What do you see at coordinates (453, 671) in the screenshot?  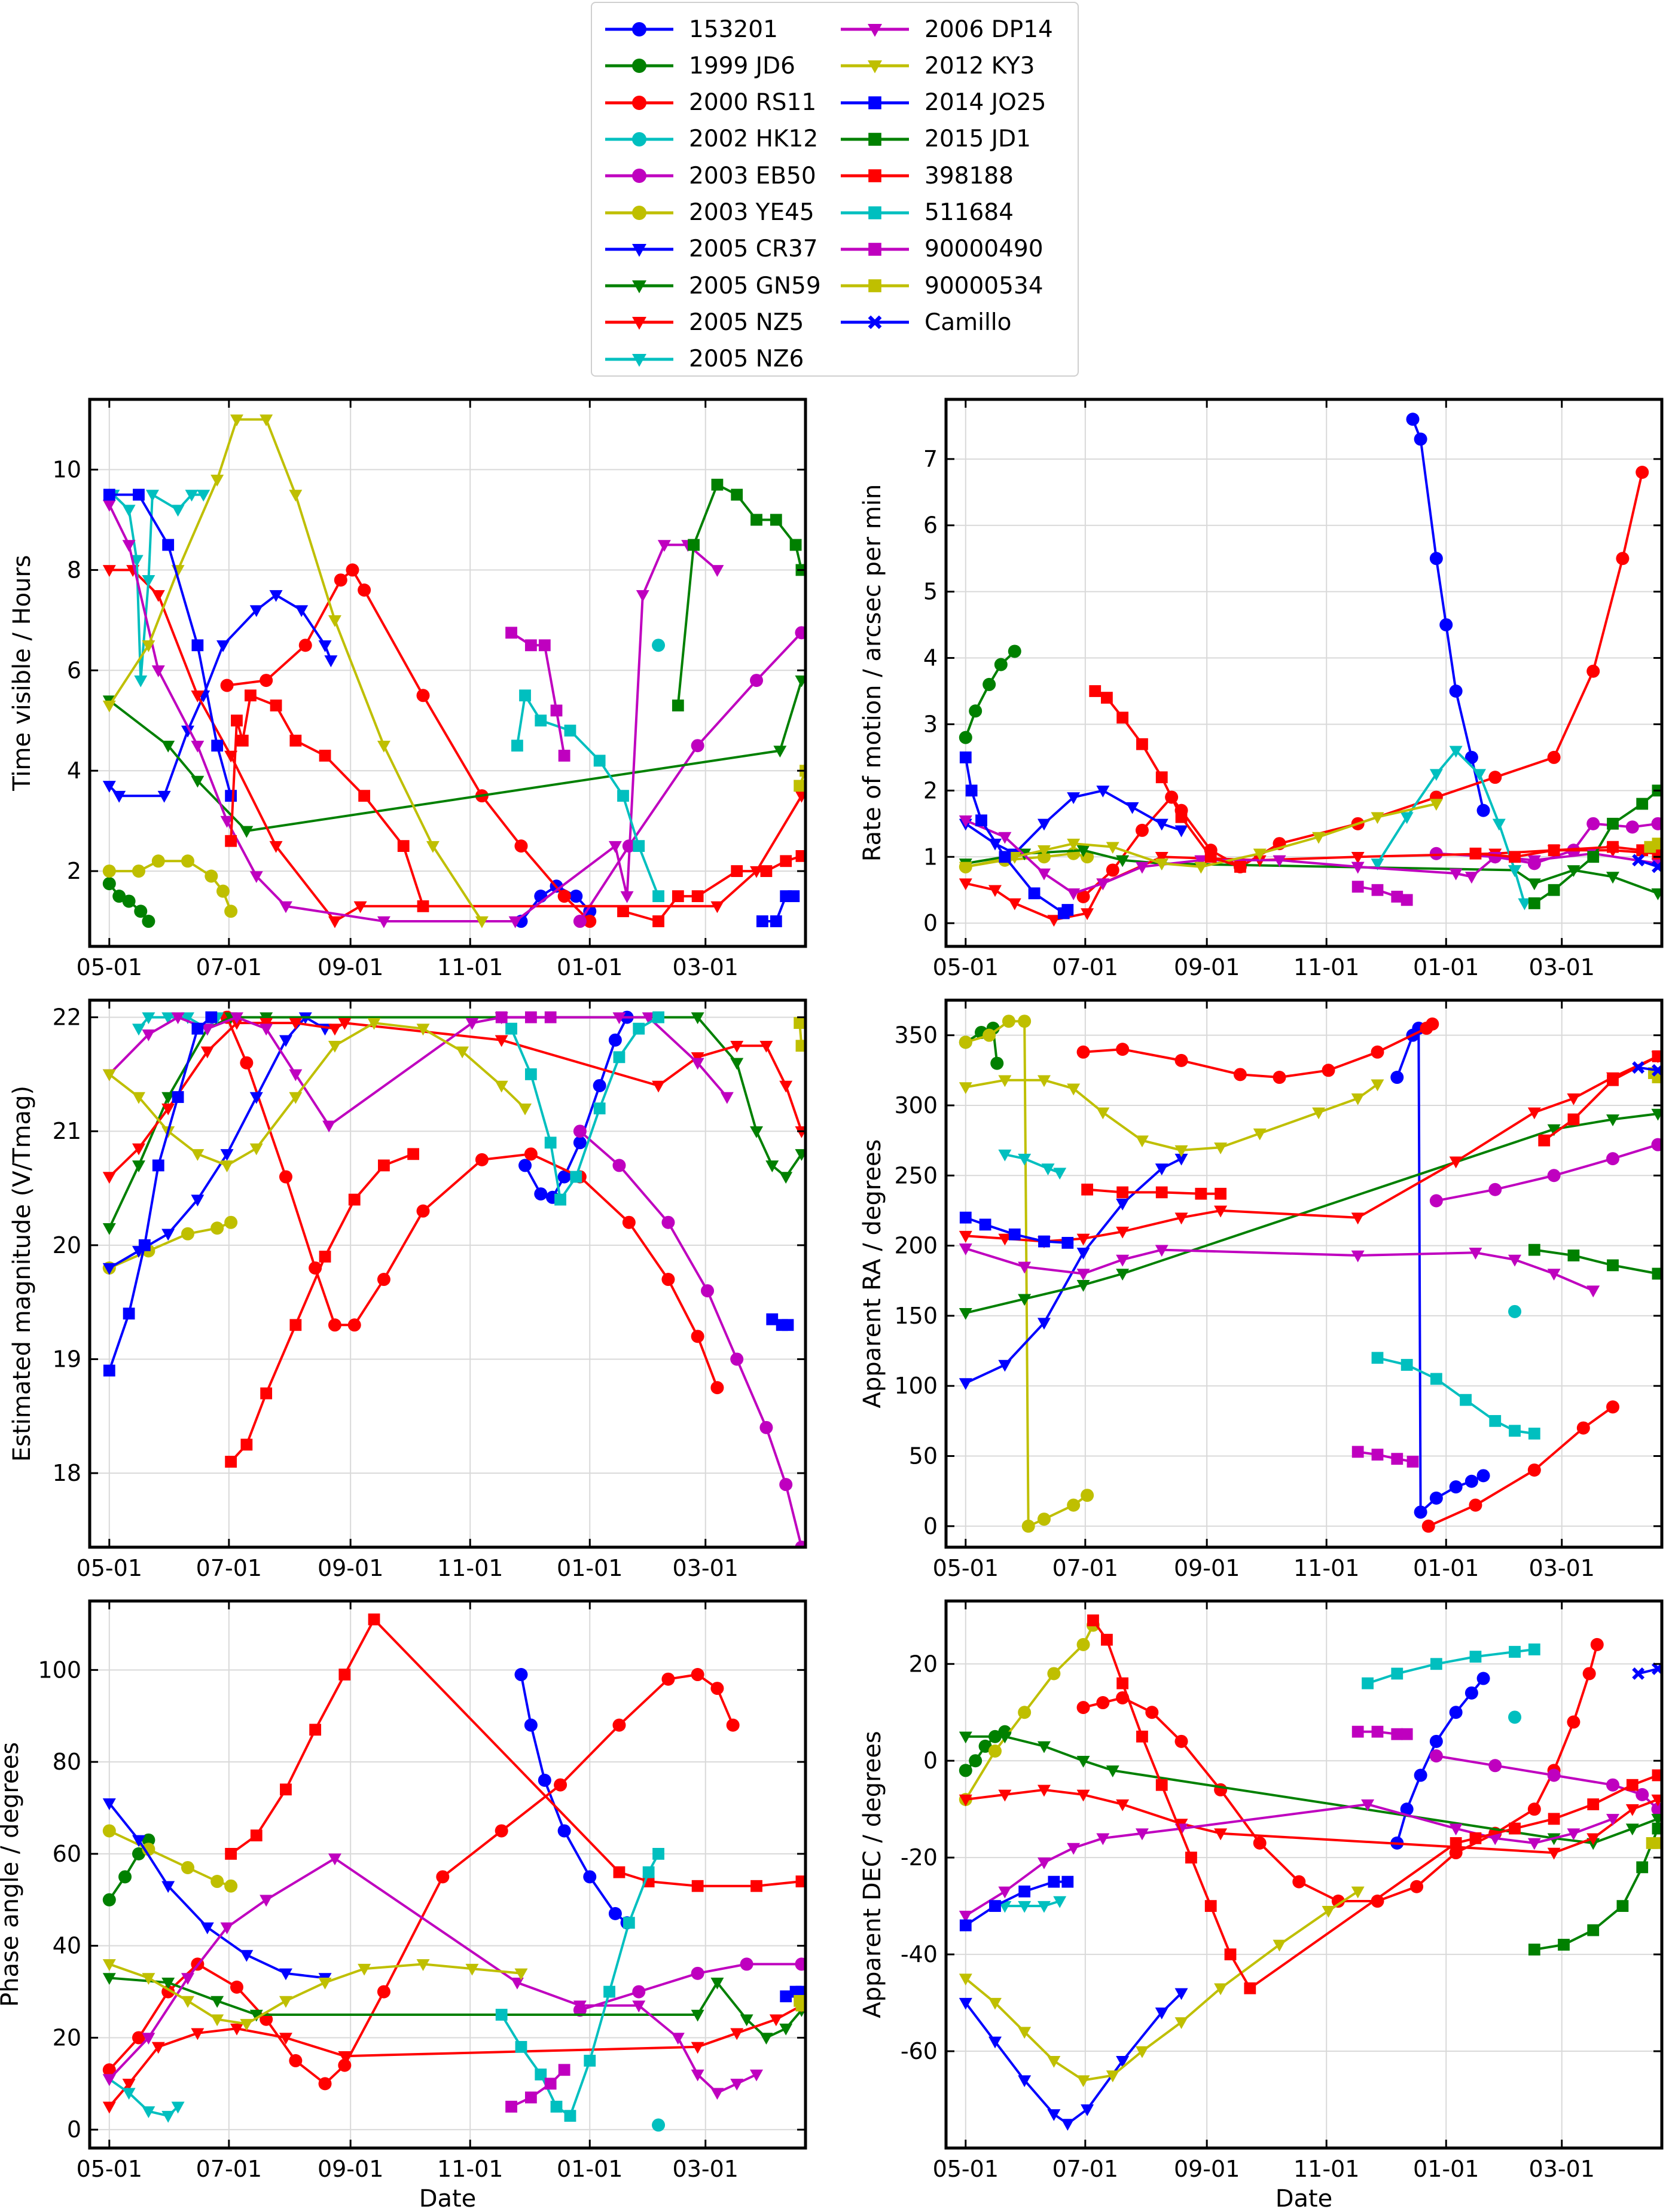 I see `series-layer` at bounding box center [453, 671].